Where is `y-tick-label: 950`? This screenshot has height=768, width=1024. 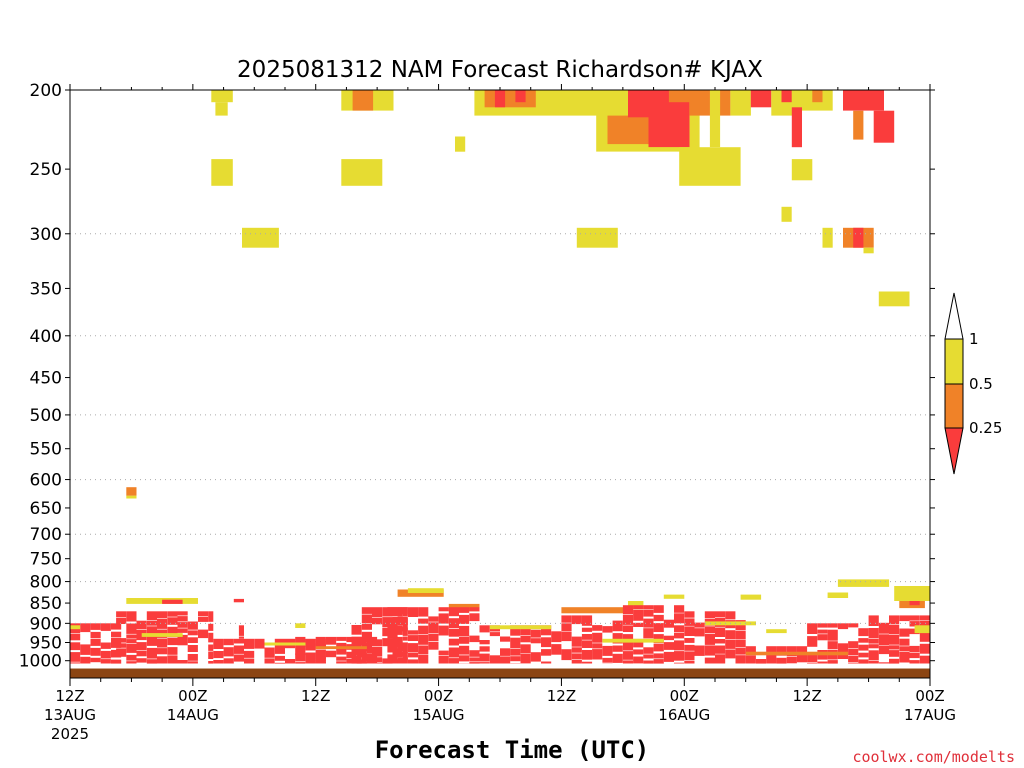 y-tick-label: 950 is located at coordinates (46, 644).